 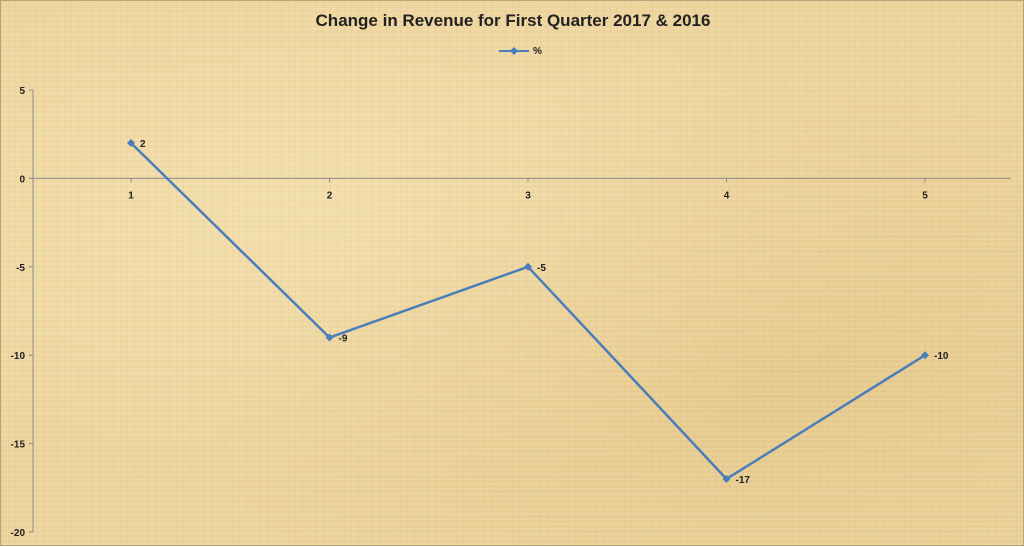 I want to click on data-label: -17, so click(x=743, y=480).